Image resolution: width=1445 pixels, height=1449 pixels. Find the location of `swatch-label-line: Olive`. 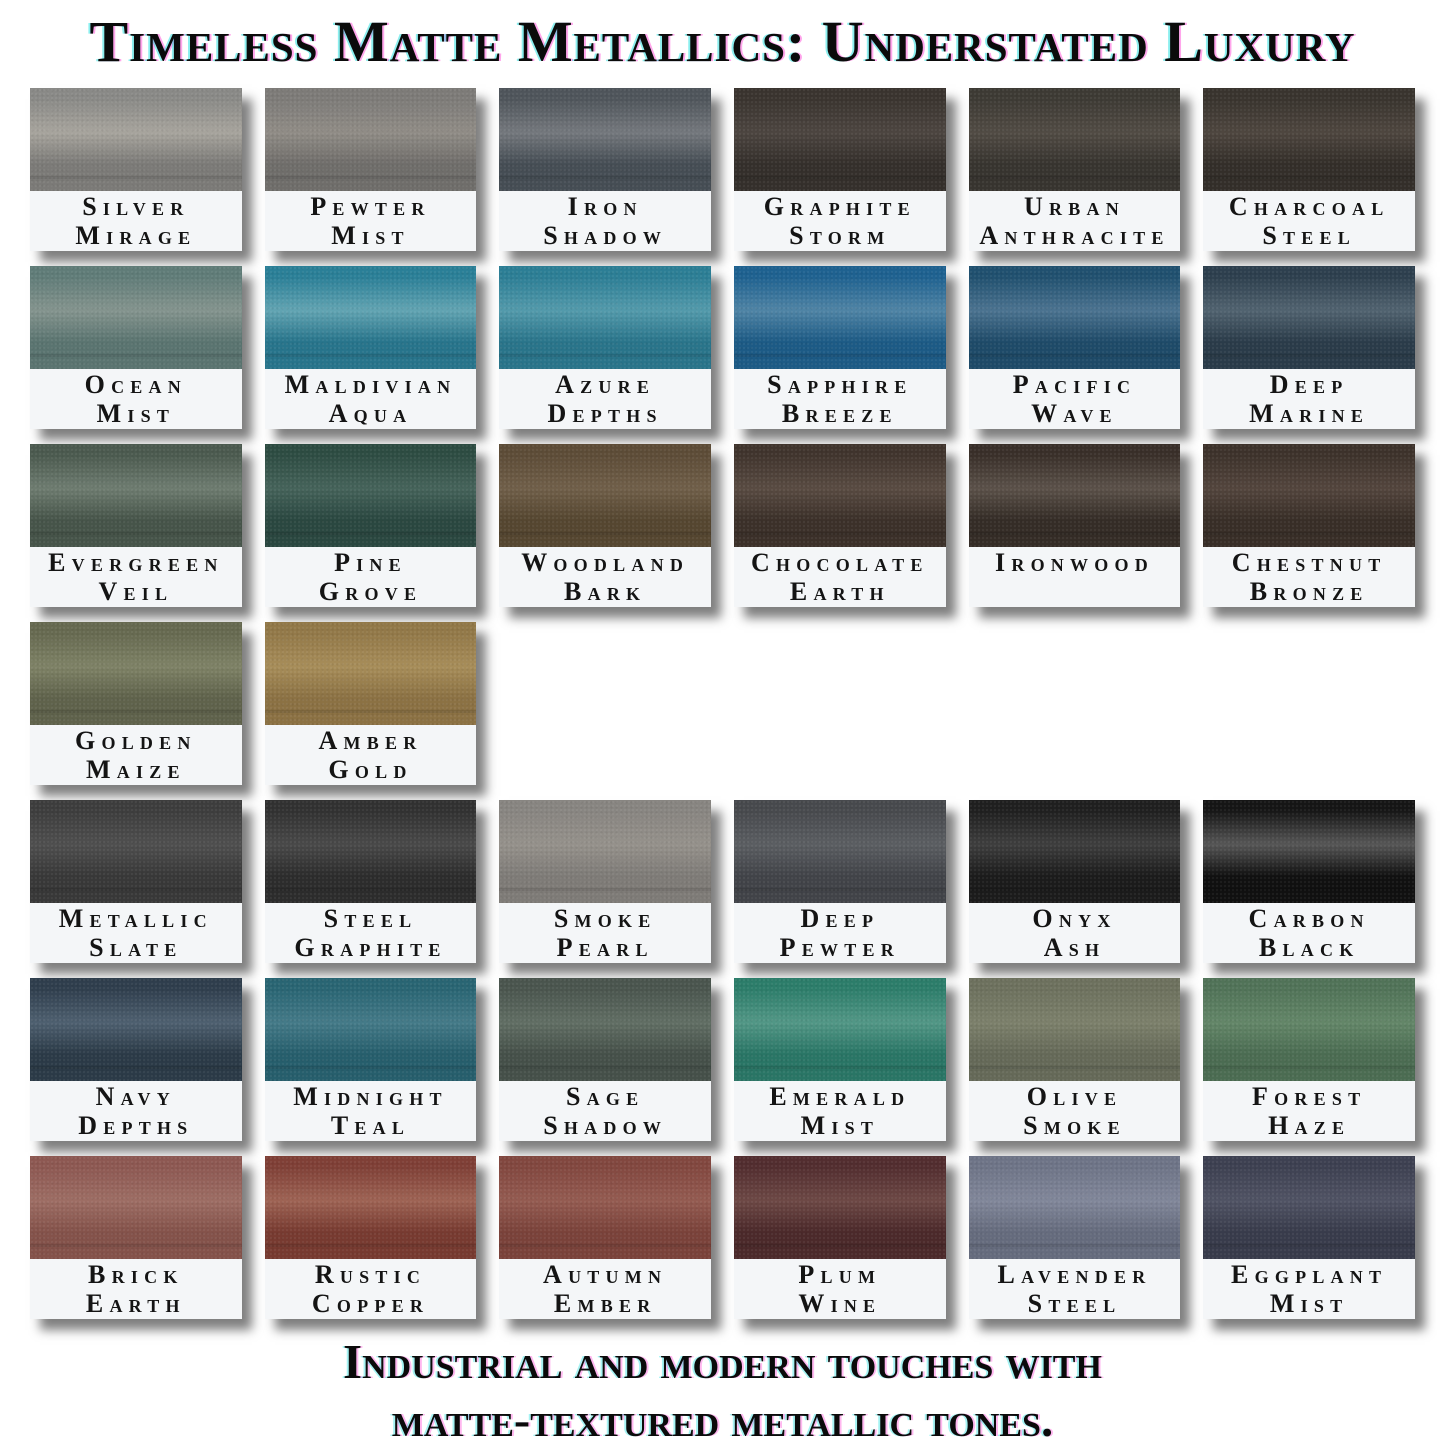

swatch-label-line: Olive is located at coordinates (1074, 1097).